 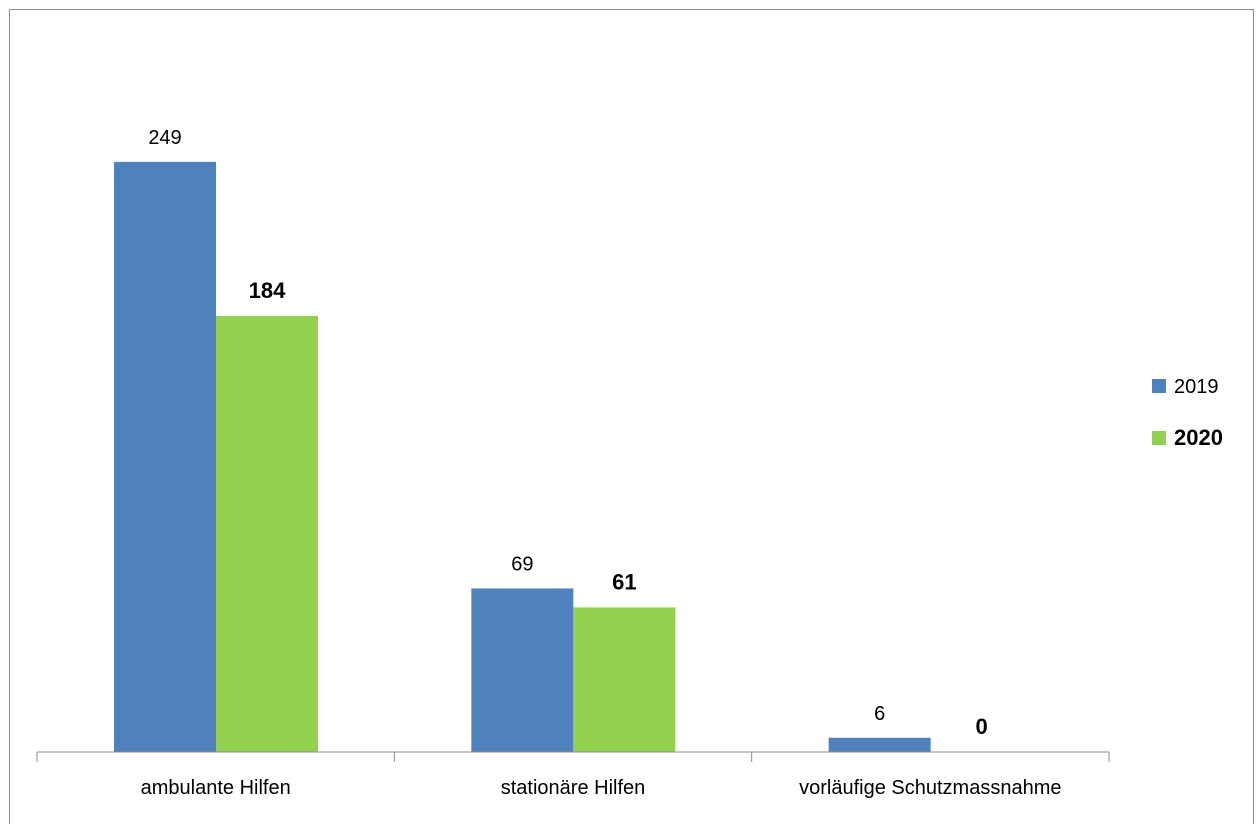 I want to click on data-label-2019-1: 69, so click(x=522, y=564).